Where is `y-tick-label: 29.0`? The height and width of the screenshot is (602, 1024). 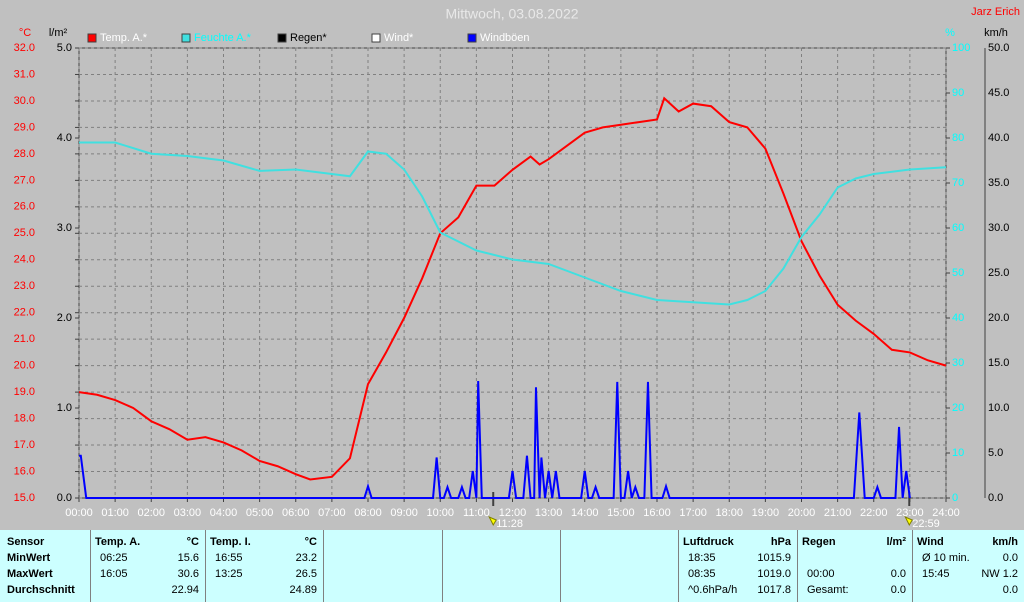 y-tick-label: 29.0 is located at coordinates (24, 127).